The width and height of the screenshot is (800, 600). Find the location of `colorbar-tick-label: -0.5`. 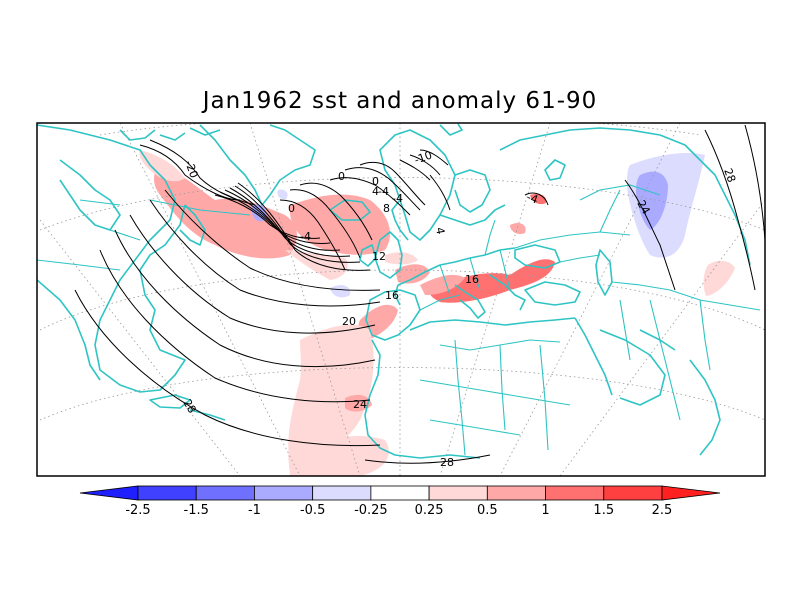

colorbar-tick-label: -0.5 is located at coordinates (312, 510).